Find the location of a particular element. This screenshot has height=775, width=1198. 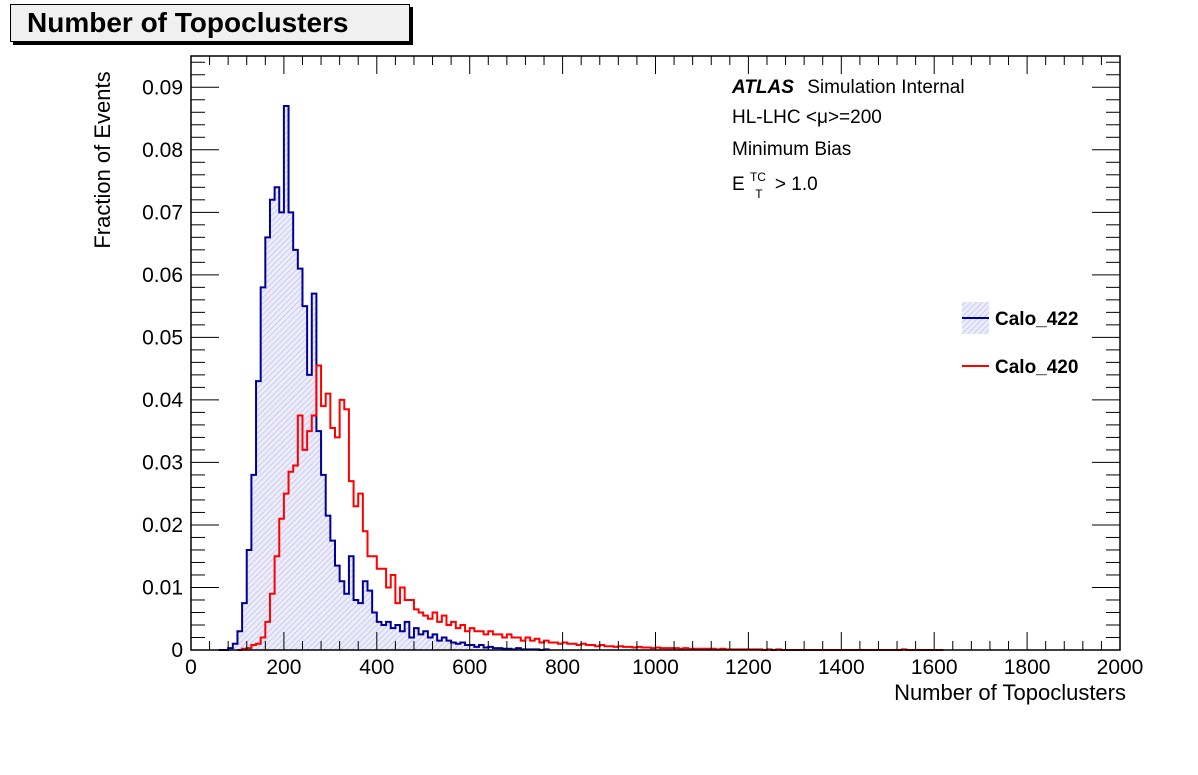

svg-text:ATLAS Simulation Interna: ATLAS Simulation Internal is located at coordinates (848, 87).